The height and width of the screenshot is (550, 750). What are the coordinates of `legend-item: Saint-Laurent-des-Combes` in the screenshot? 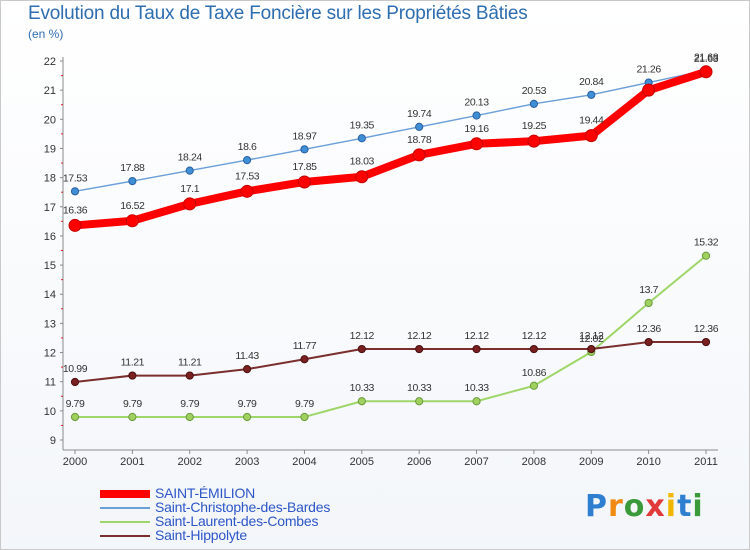 It's located at (260, 521).